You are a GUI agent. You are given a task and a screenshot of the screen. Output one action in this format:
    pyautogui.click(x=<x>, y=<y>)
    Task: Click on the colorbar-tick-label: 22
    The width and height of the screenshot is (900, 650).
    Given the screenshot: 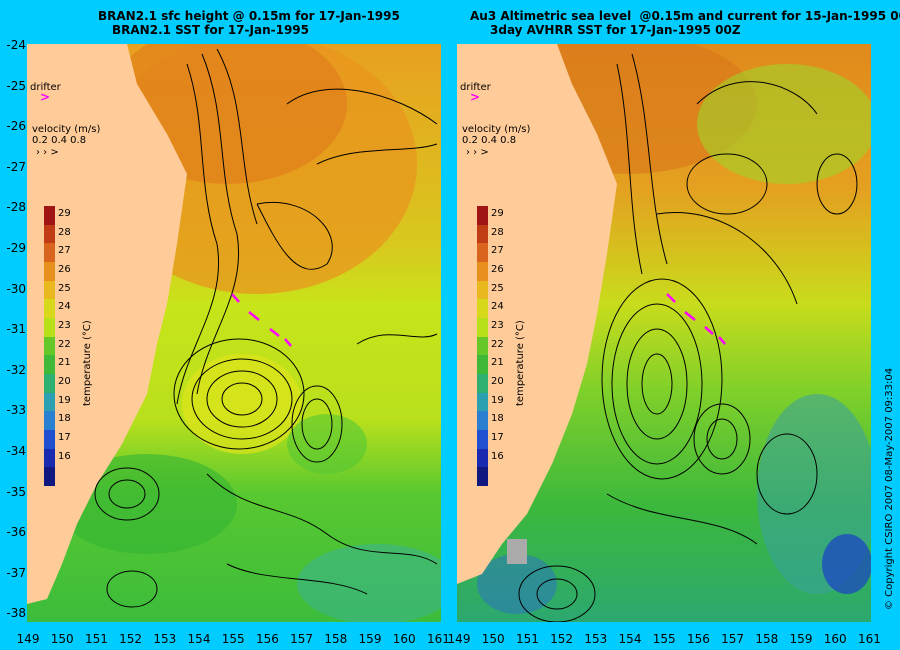 What is the action you would take?
    pyautogui.click(x=64, y=344)
    